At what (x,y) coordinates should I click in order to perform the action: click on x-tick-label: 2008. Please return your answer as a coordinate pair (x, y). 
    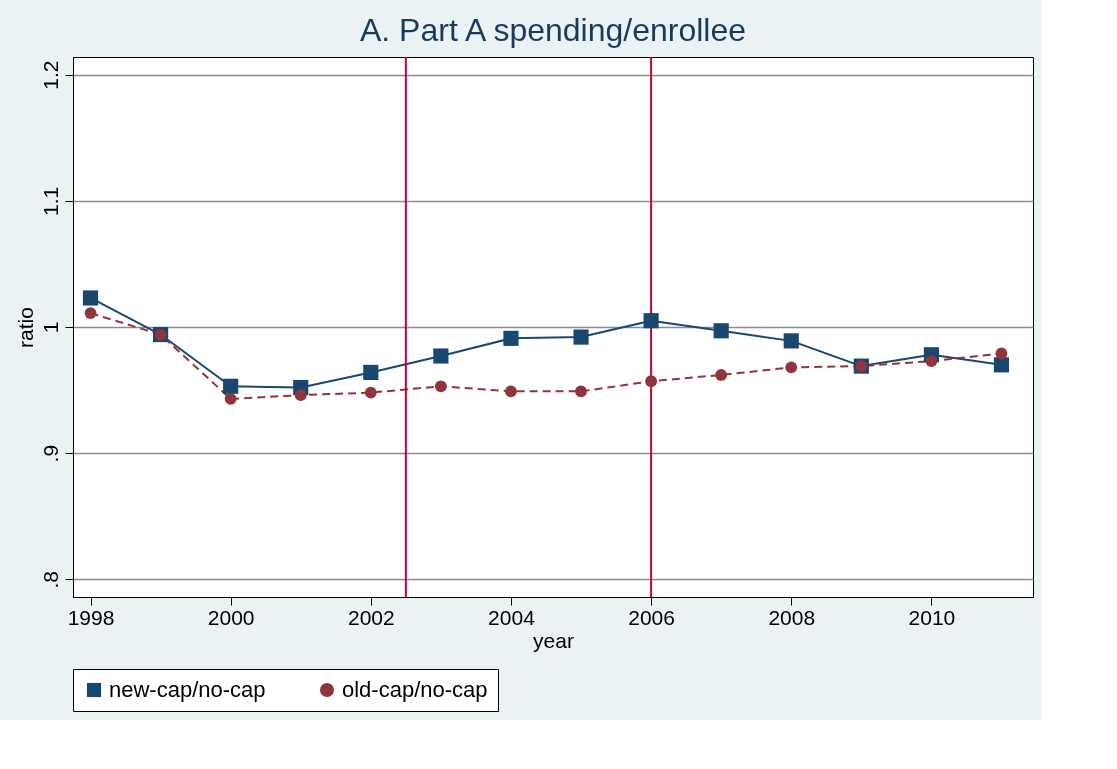
    Looking at the image, I should click on (792, 617).